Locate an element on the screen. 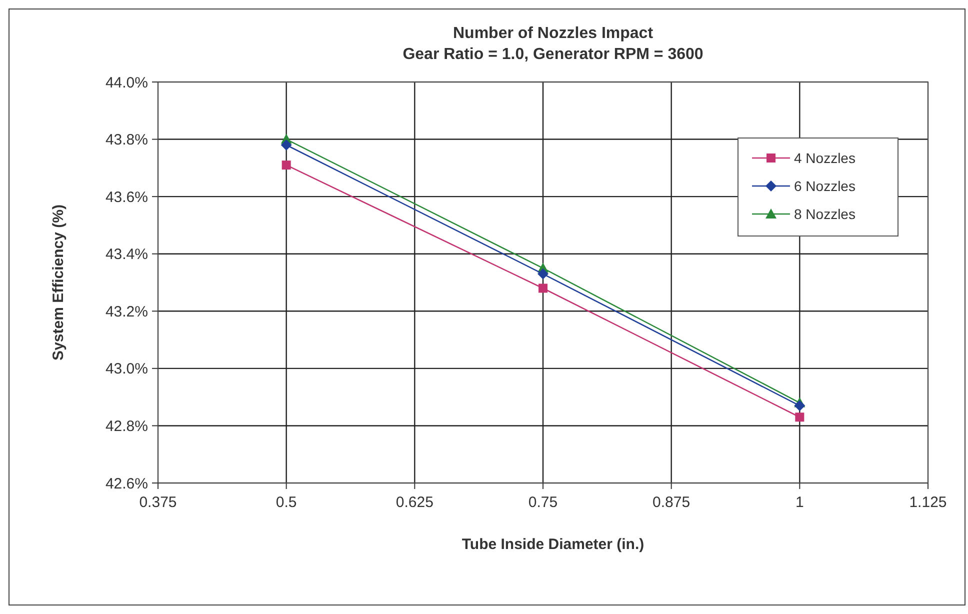  x-tick-label: 0.5 is located at coordinates (286, 502).